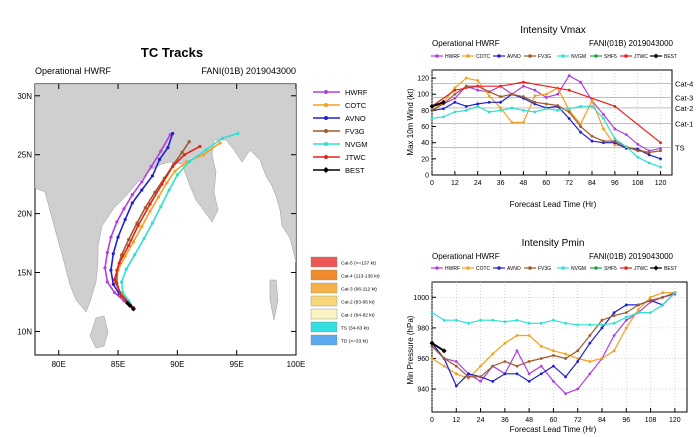 Image resolution: width=699 pixels, height=437 pixels. I want to click on intensity-label: Cat-2 (83-95 kt), so click(358, 303).